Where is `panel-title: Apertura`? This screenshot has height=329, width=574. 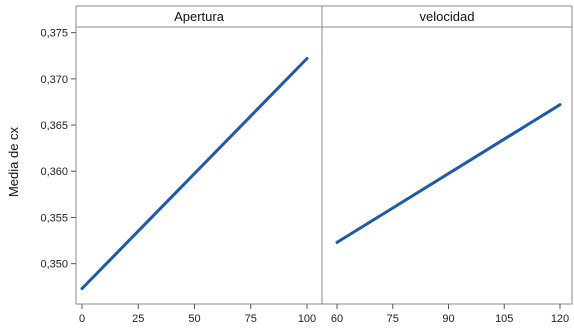 panel-title: Apertura is located at coordinates (199, 16).